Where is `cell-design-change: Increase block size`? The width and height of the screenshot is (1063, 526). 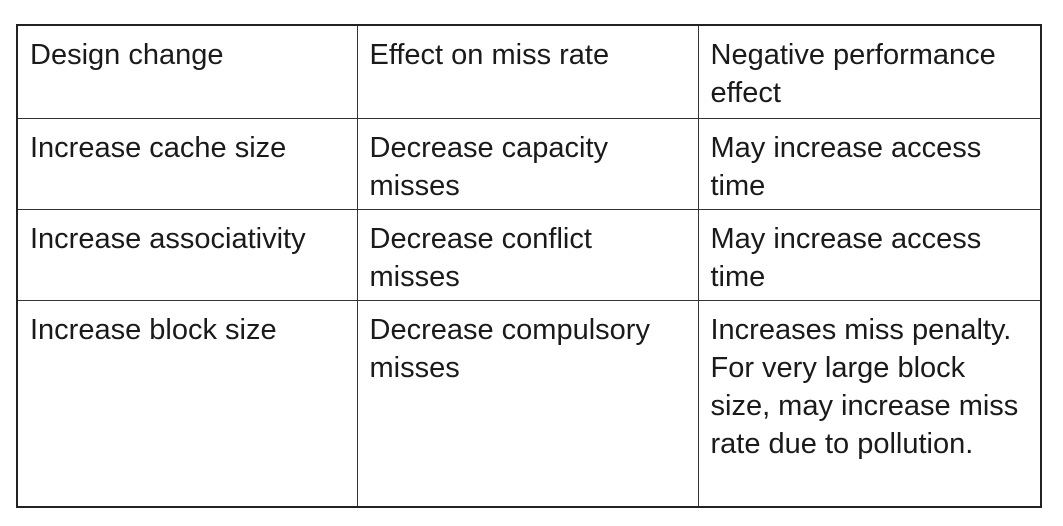
cell-design-change: Increase block size is located at coordinates (187, 404).